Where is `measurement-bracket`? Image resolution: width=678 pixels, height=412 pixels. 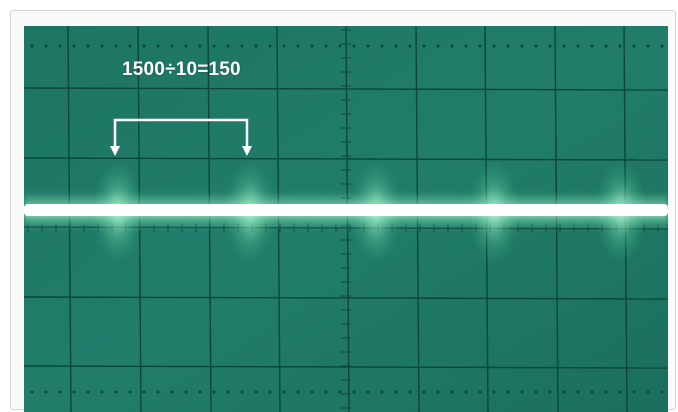
measurement-bracket is located at coordinates (181, 137).